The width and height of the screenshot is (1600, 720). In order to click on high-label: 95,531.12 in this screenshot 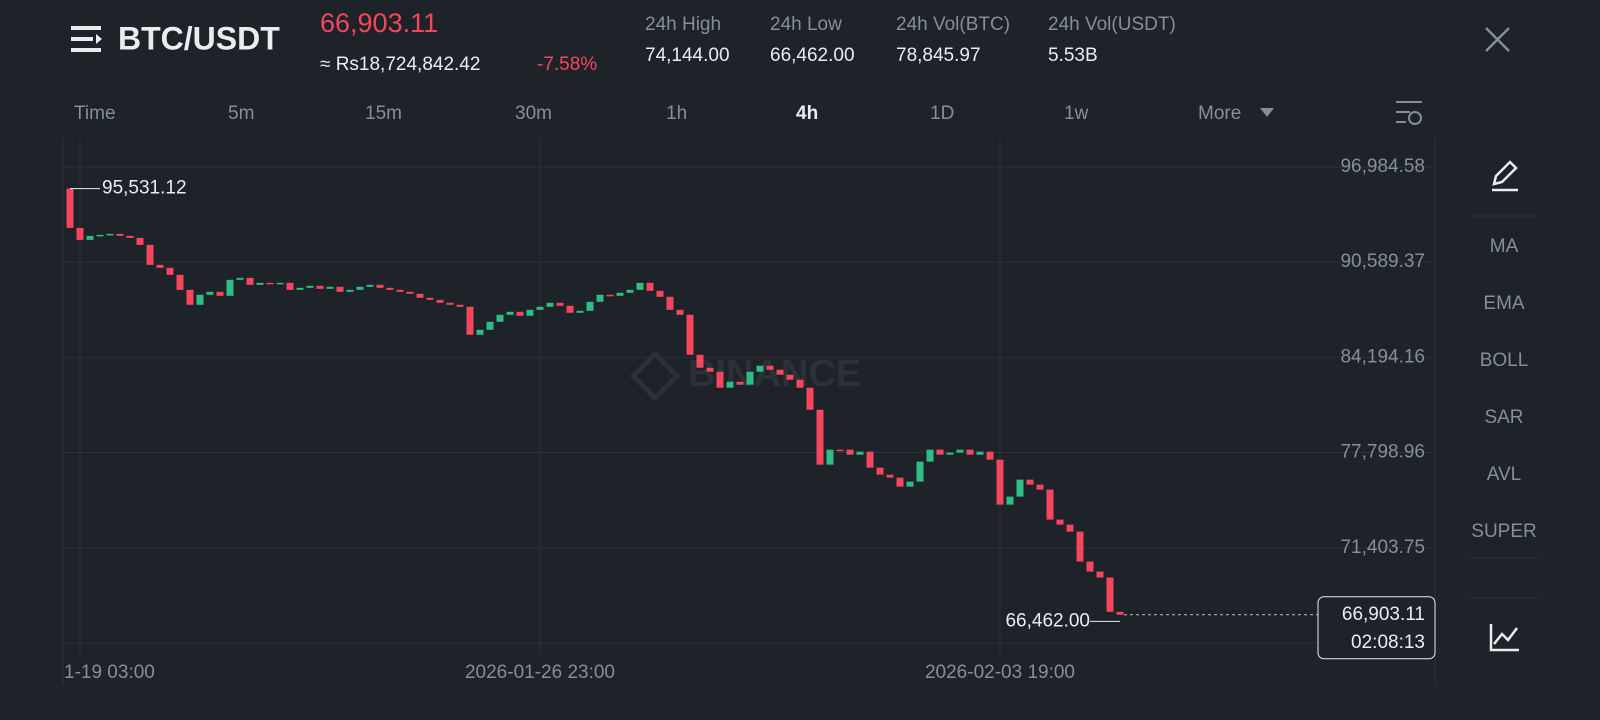, I will do `click(144, 188)`.